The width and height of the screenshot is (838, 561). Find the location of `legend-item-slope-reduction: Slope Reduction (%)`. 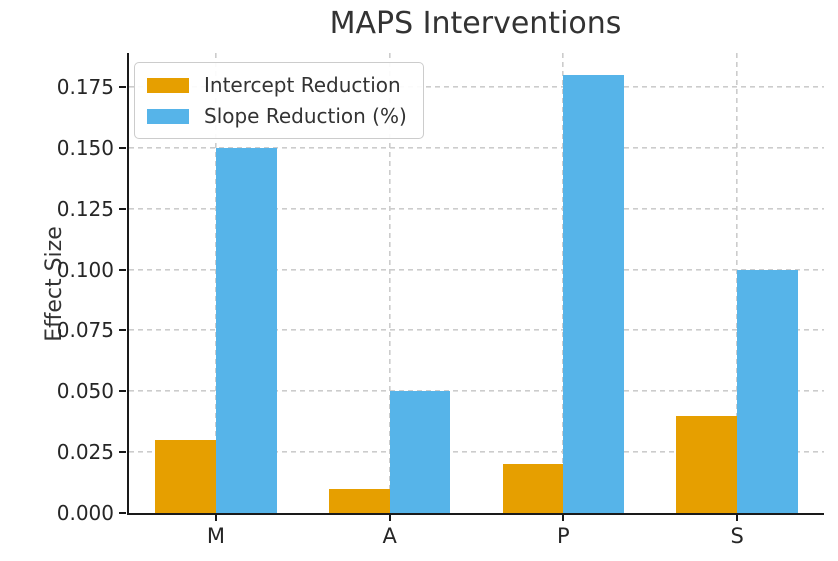

legend-item-slope-reduction: Slope Reduction (%) is located at coordinates (277, 116).